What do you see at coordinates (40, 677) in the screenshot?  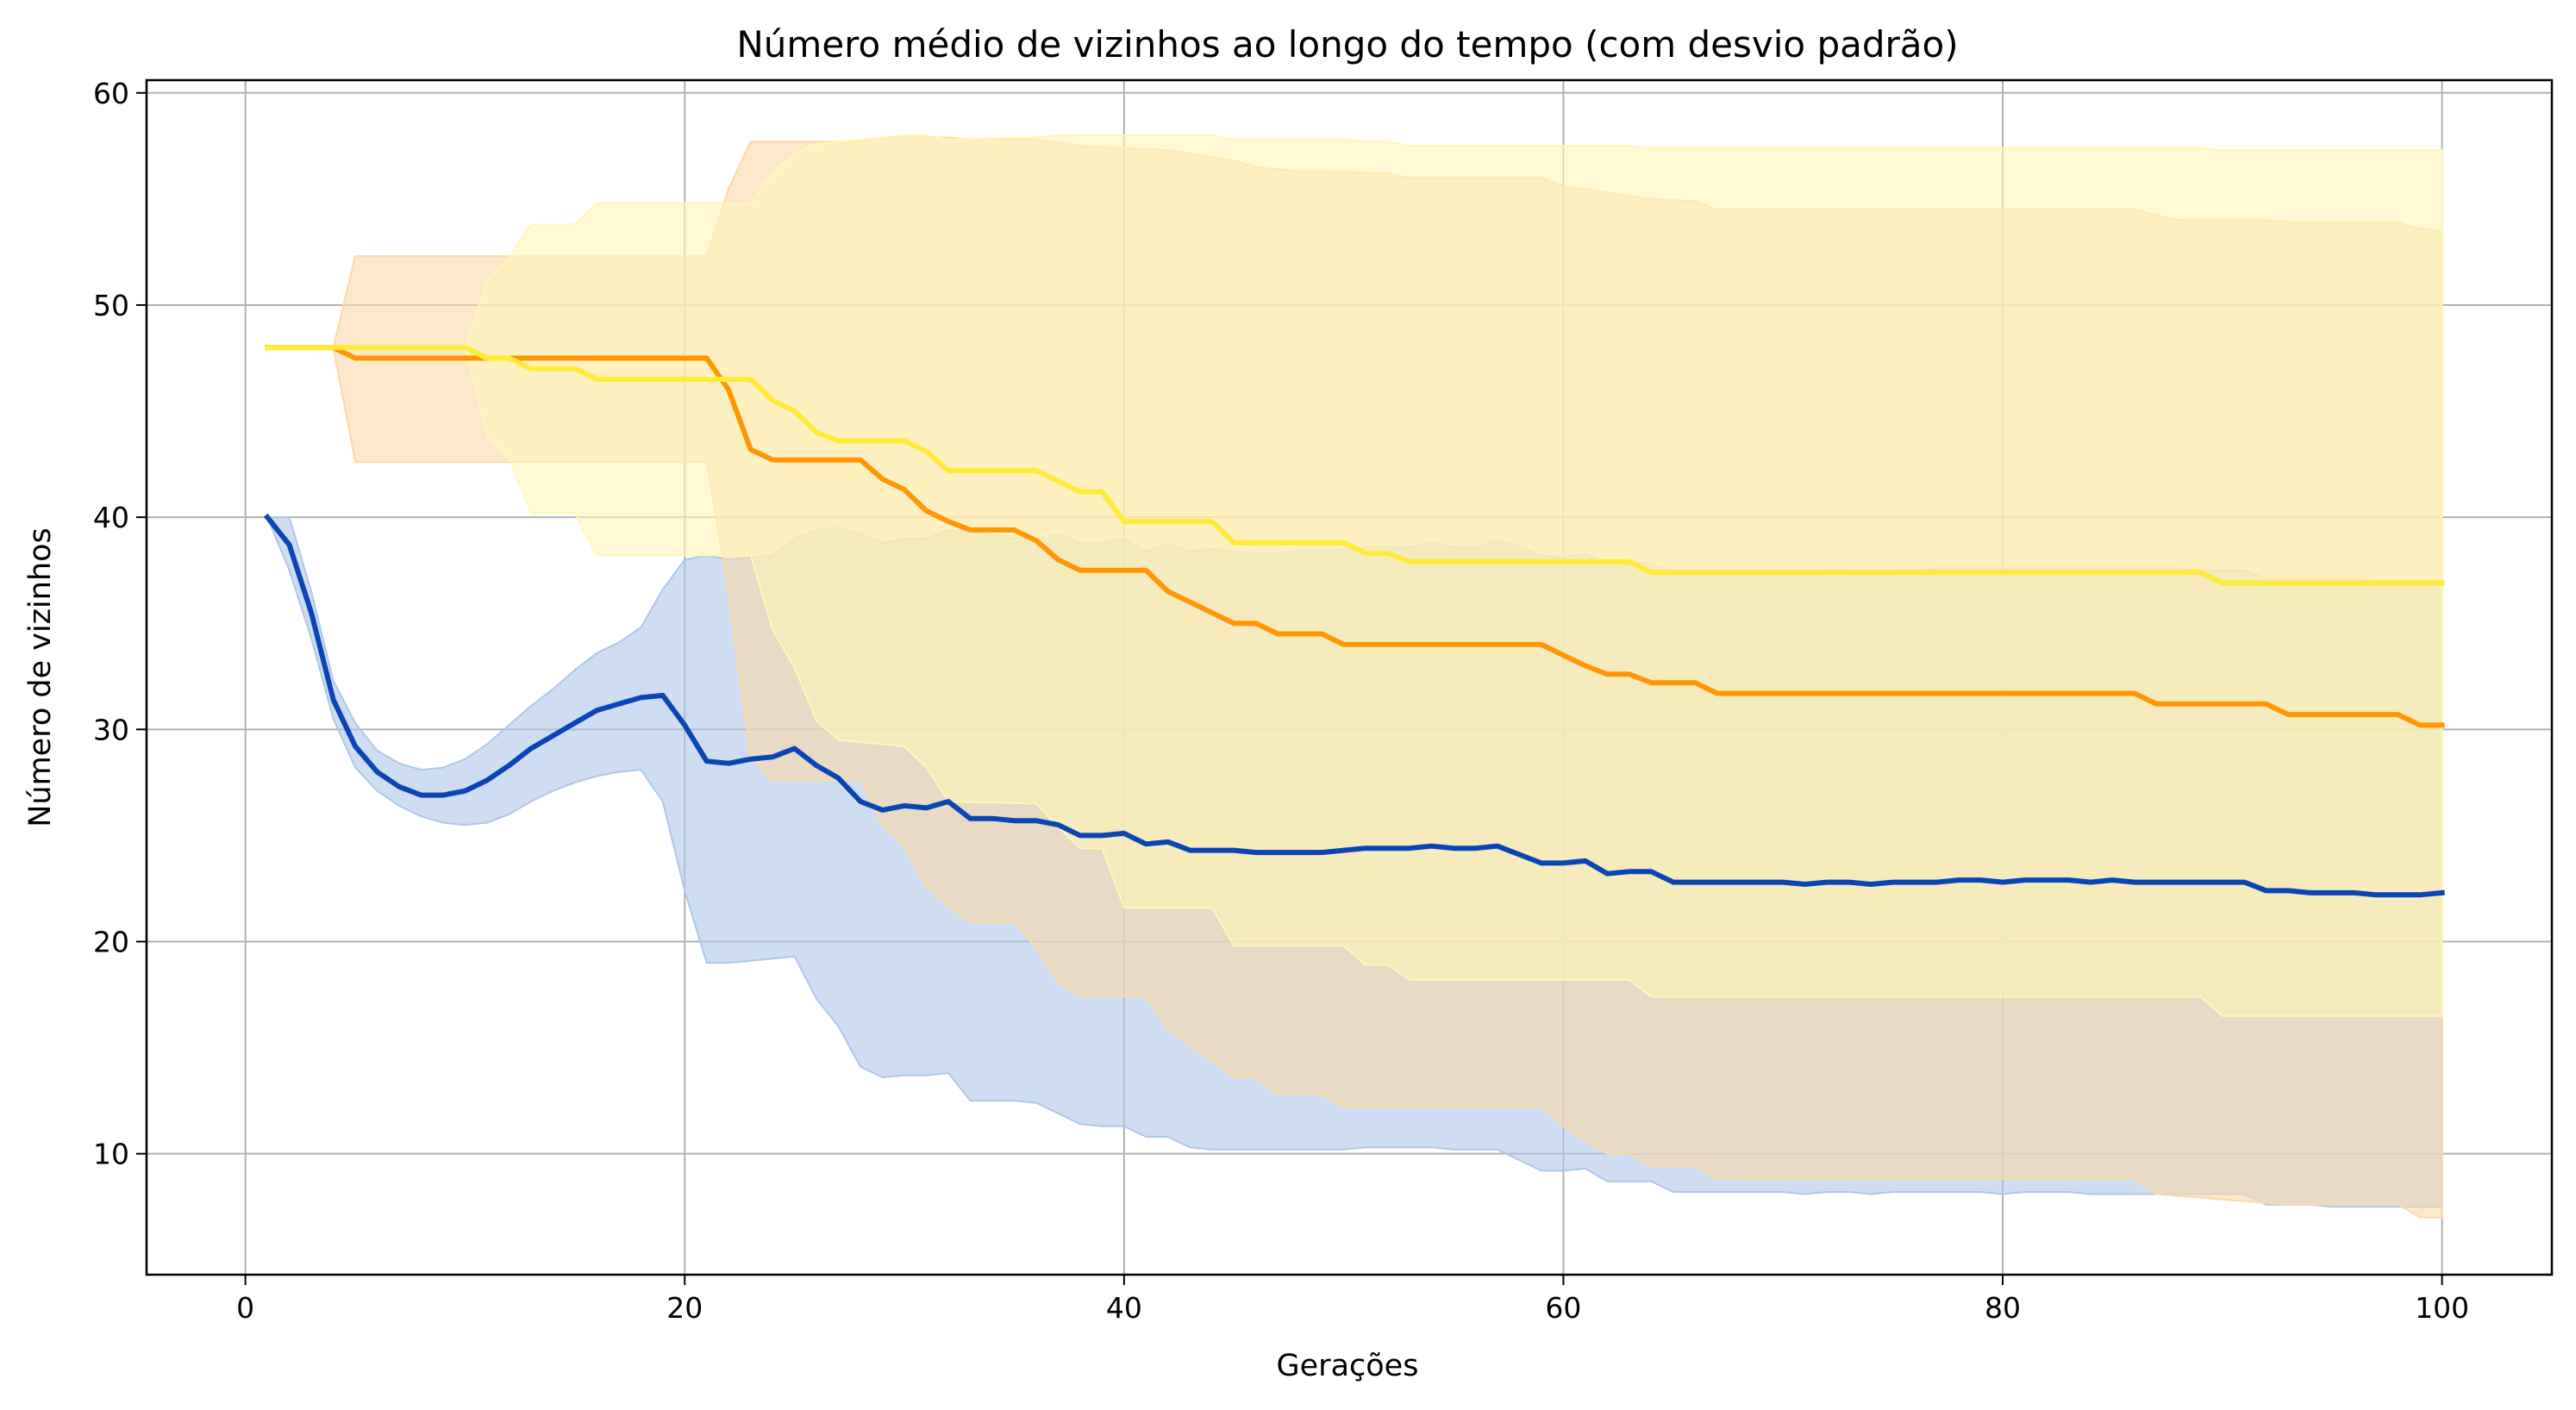 I see `y-axis-label: Número de vizinhos` at bounding box center [40, 677].